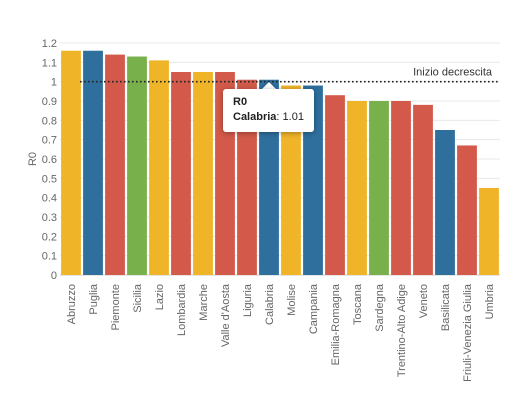  What do you see at coordinates (160, 297) in the screenshot?
I see `x-tick-label: Lazio` at bounding box center [160, 297].